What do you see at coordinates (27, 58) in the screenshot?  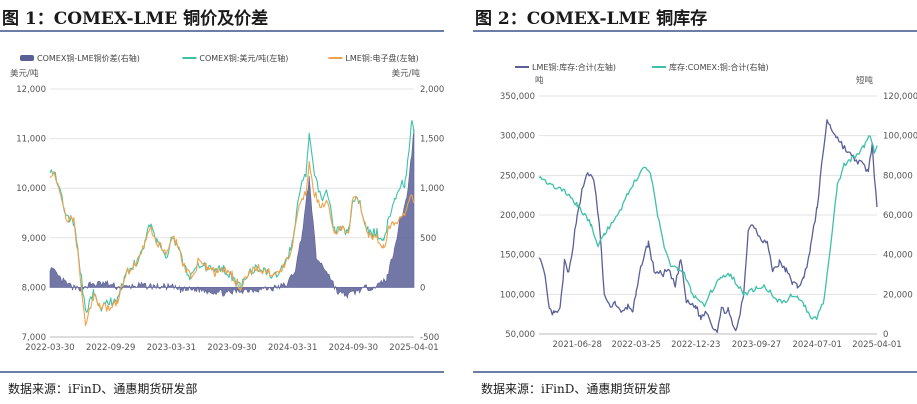 I see `legend-swatch` at bounding box center [27, 58].